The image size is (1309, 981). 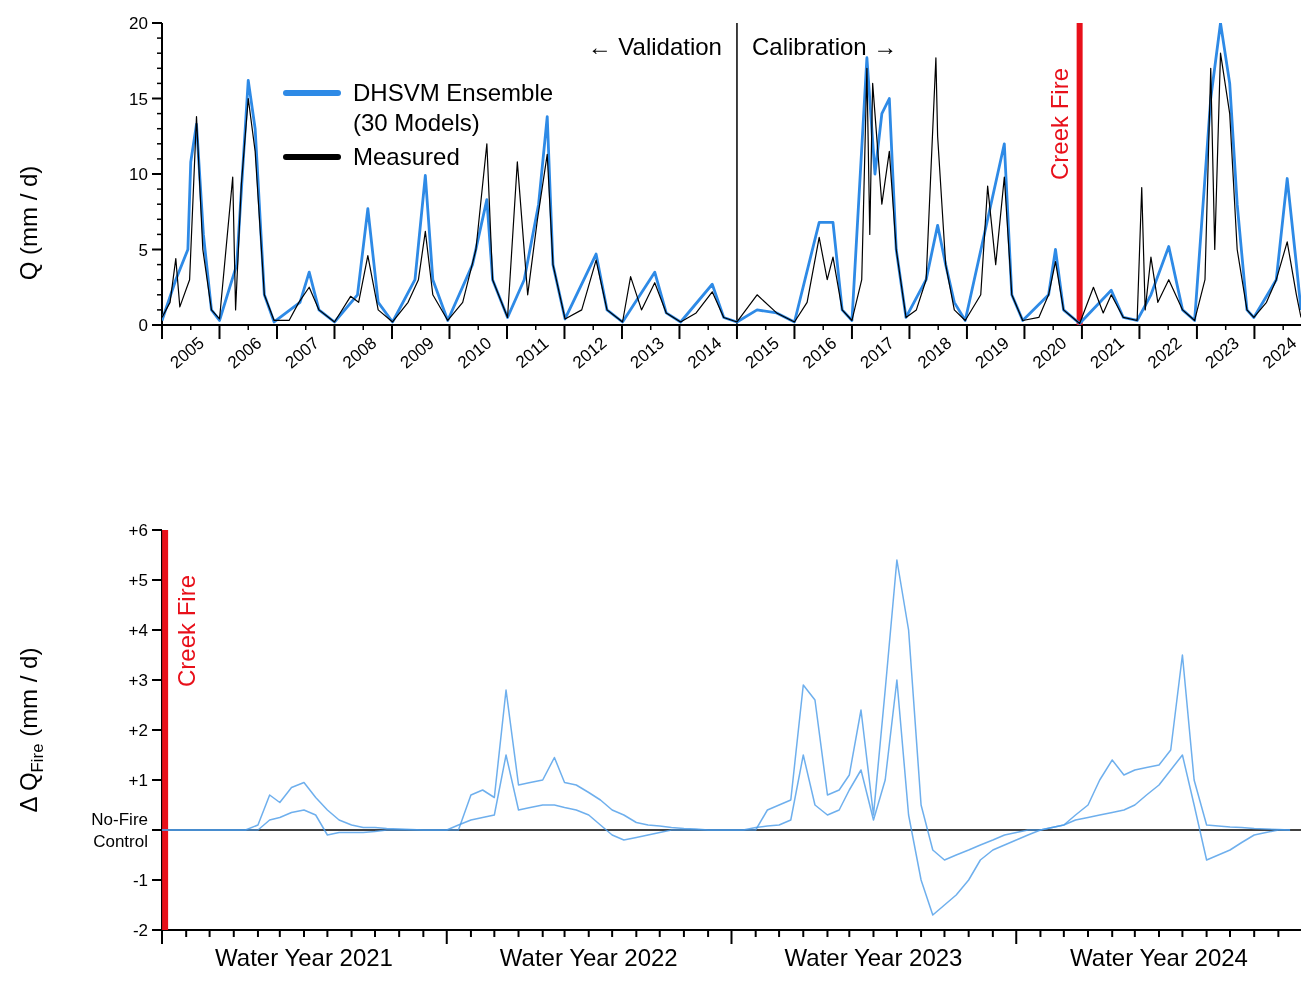 What do you see at coordinates (138, 174) in the screenshot?
I see `y-tick-label: 10` at bounding box center [138, 174].